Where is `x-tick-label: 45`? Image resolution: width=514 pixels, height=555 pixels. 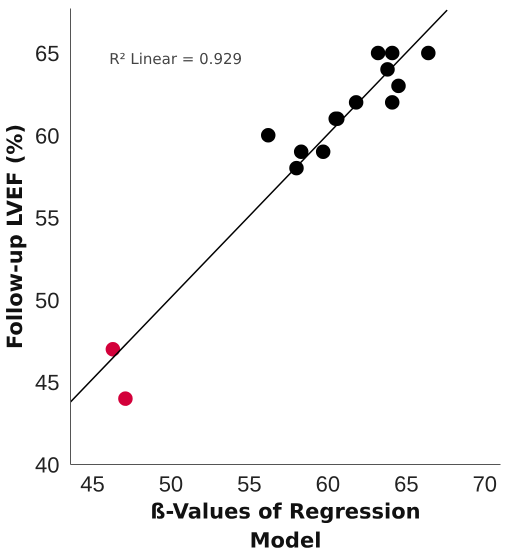
x-tick-label: 45 is located at coordinates (92, 484).